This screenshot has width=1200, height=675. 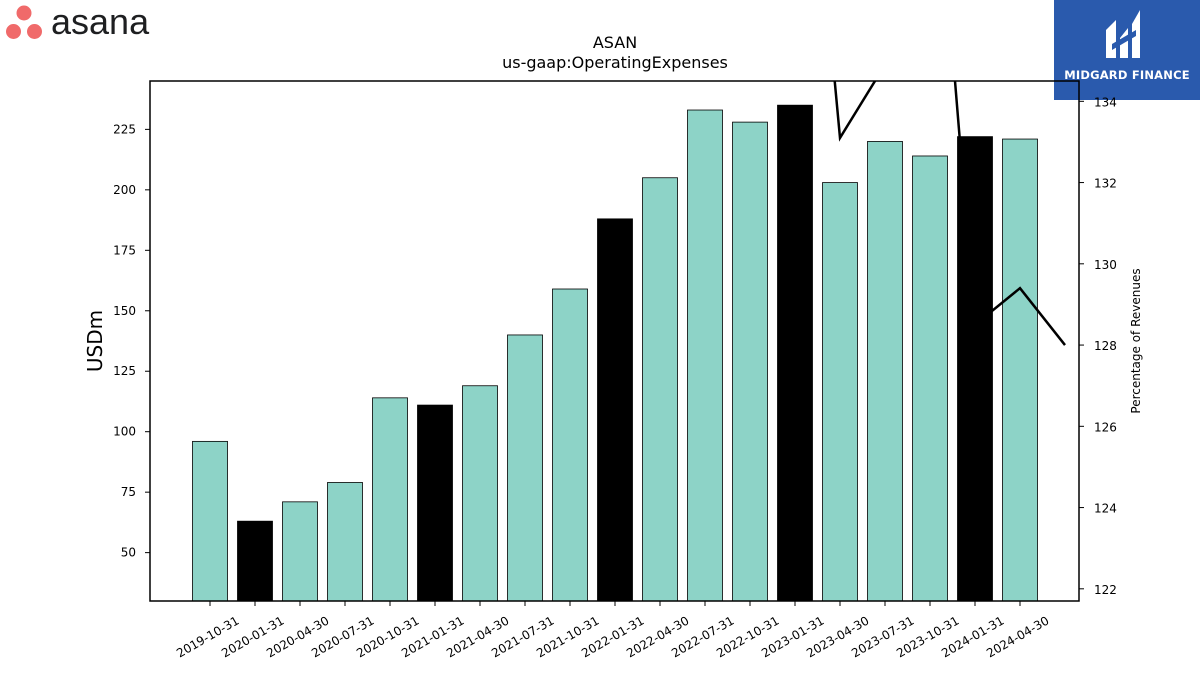 I want to click on asana-logo-text: asana, so click(x=100, y=23).